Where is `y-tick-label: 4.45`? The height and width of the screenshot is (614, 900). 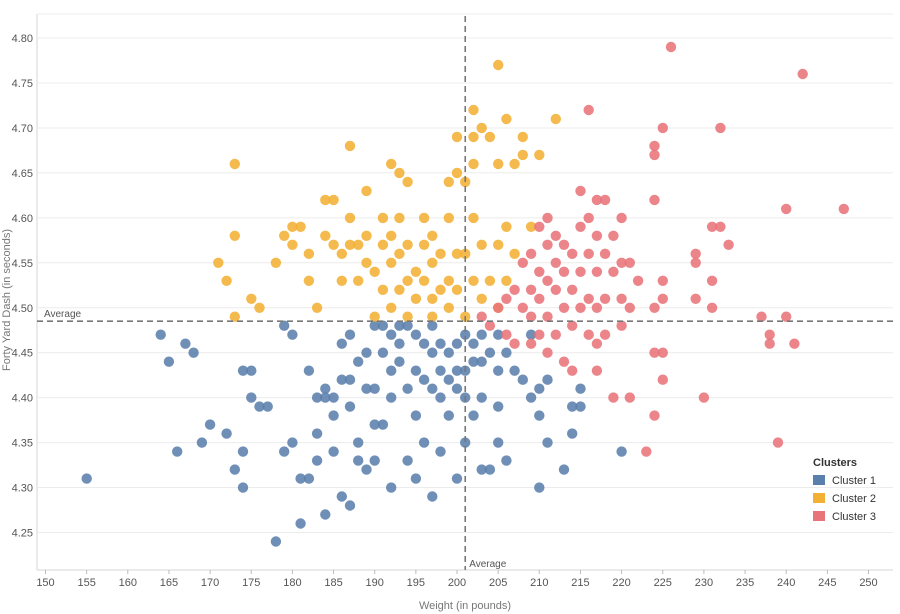
y-tick-label: 4.45 is located at coordinates (22, 354).